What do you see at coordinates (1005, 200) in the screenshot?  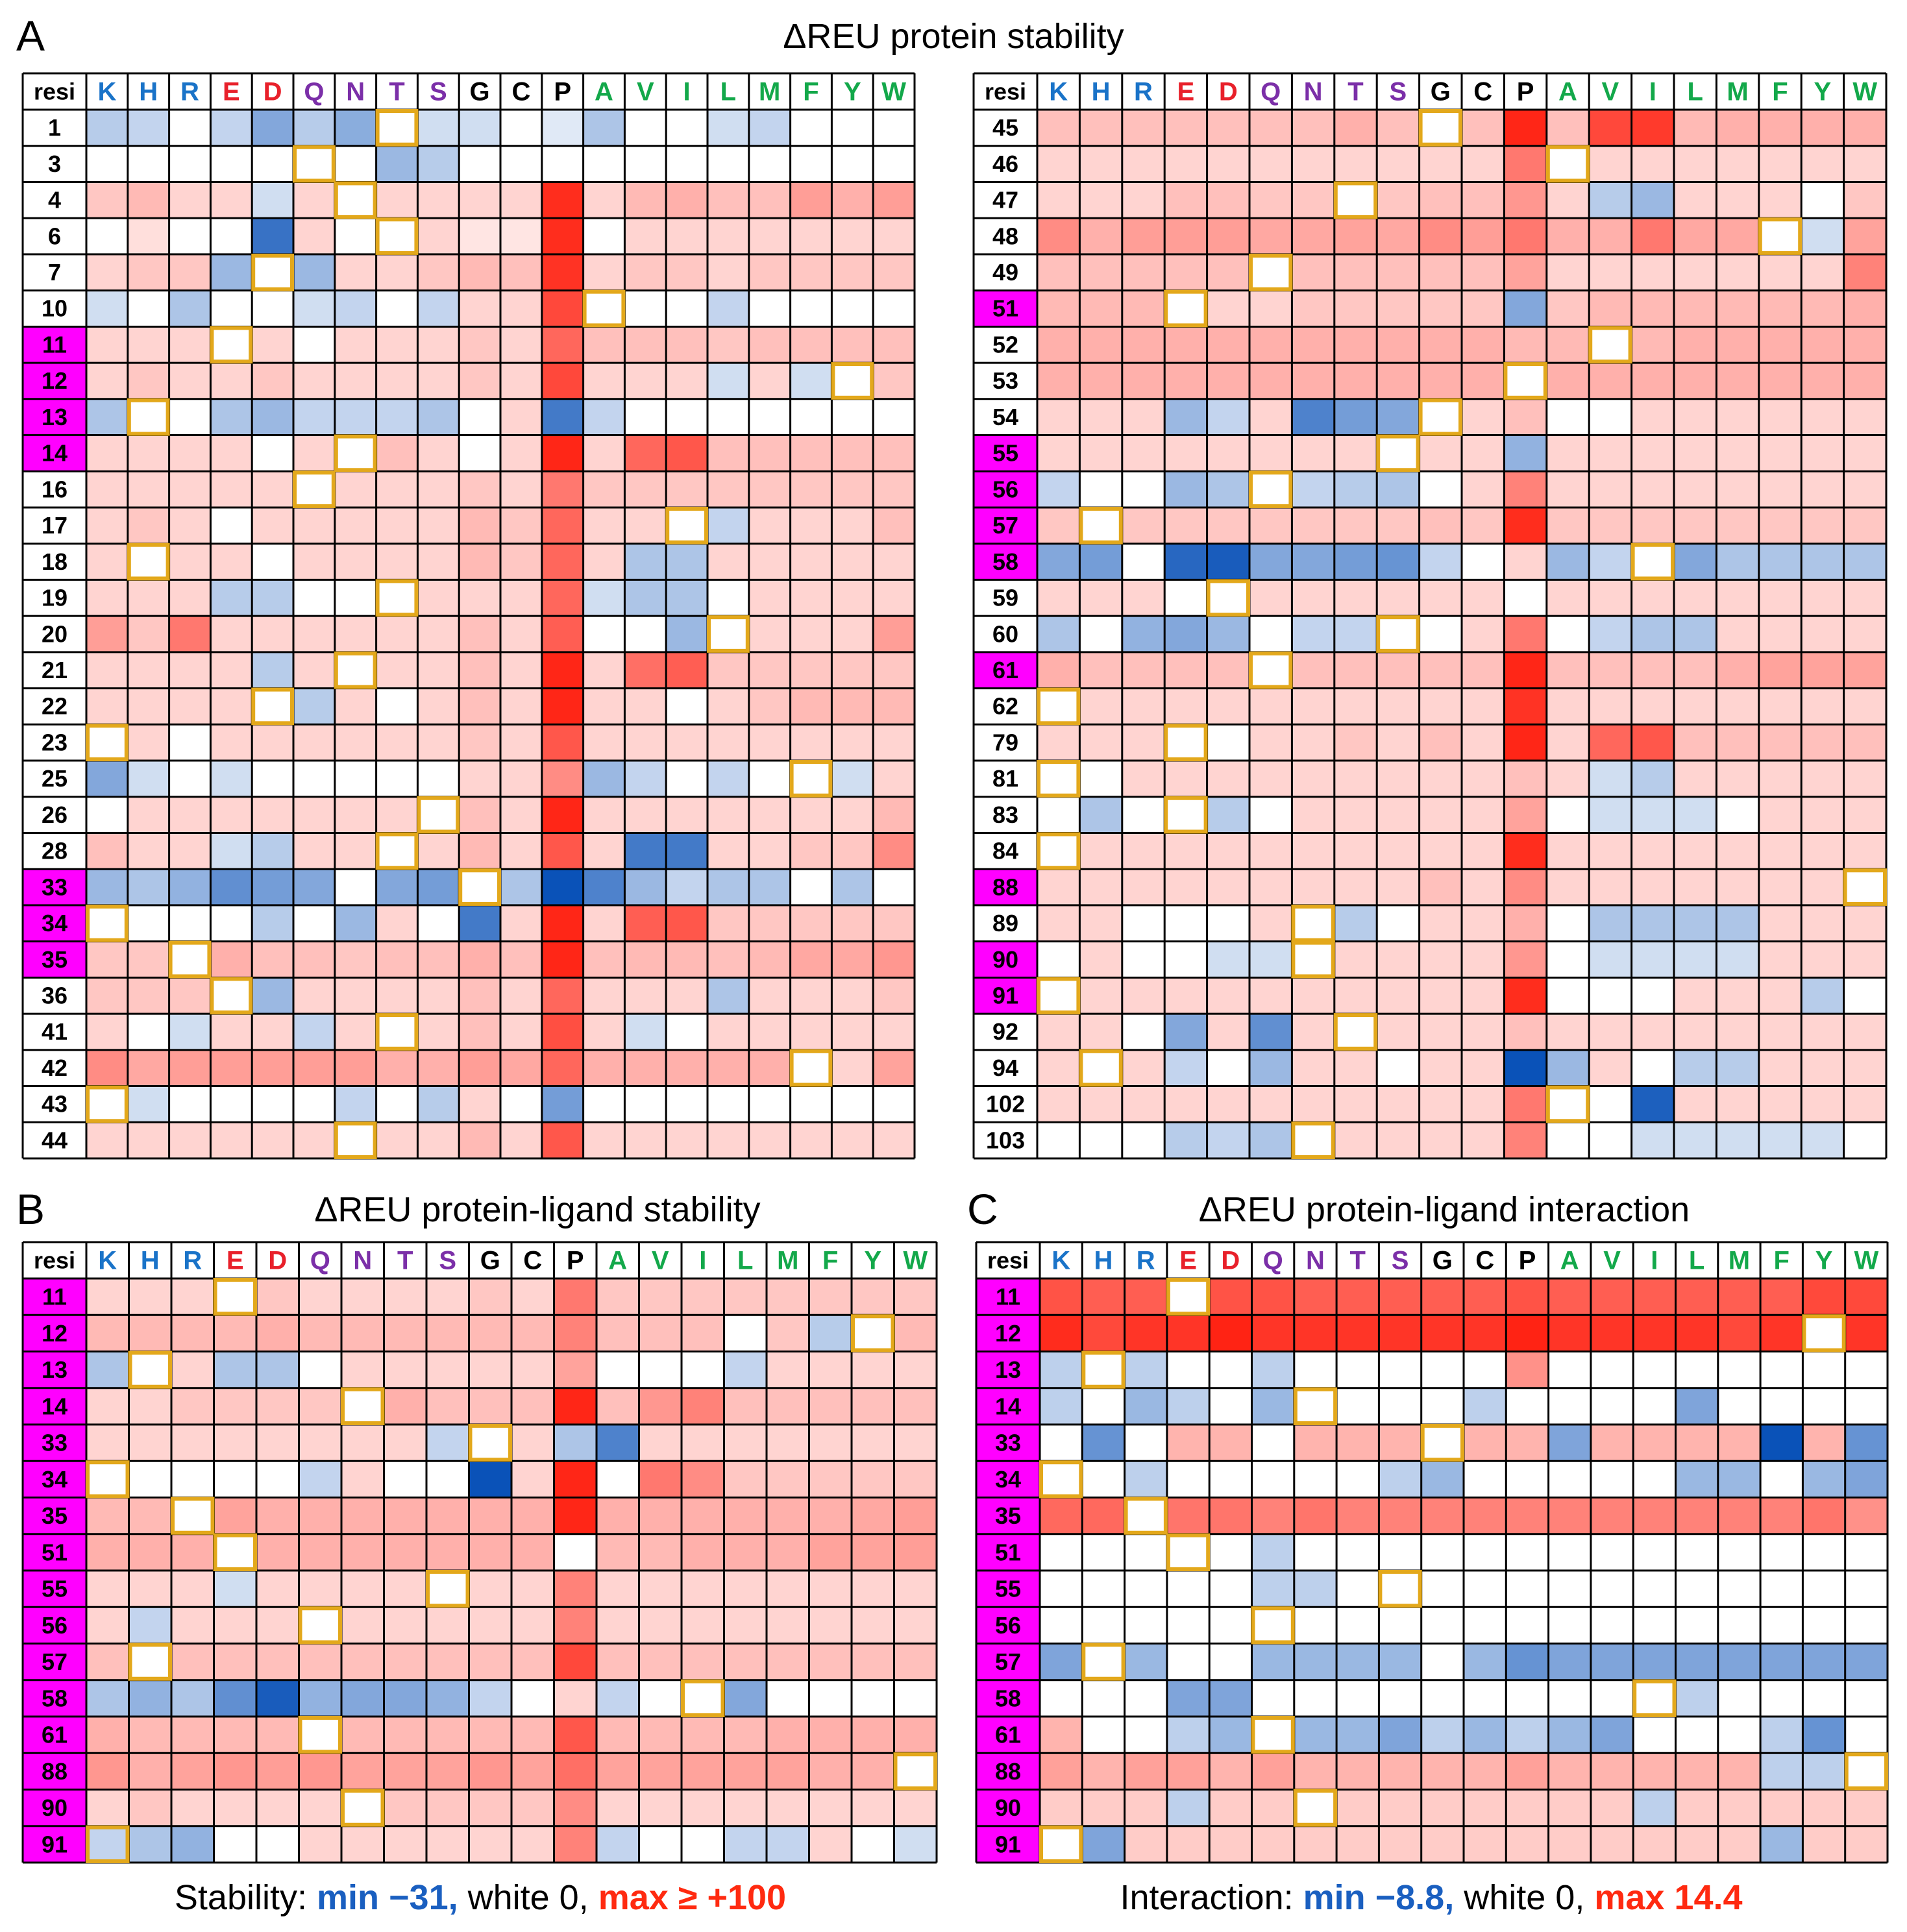 I see `row-label: 47` at bounding box center [1005, 200].